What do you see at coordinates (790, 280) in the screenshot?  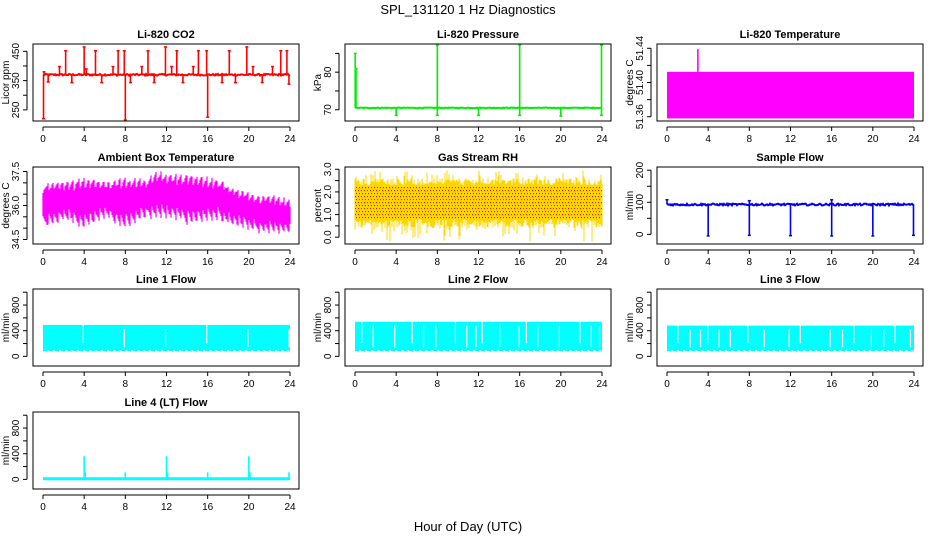 I see `panel-title: Line 3 Flow` at bounding box center [790, 280].